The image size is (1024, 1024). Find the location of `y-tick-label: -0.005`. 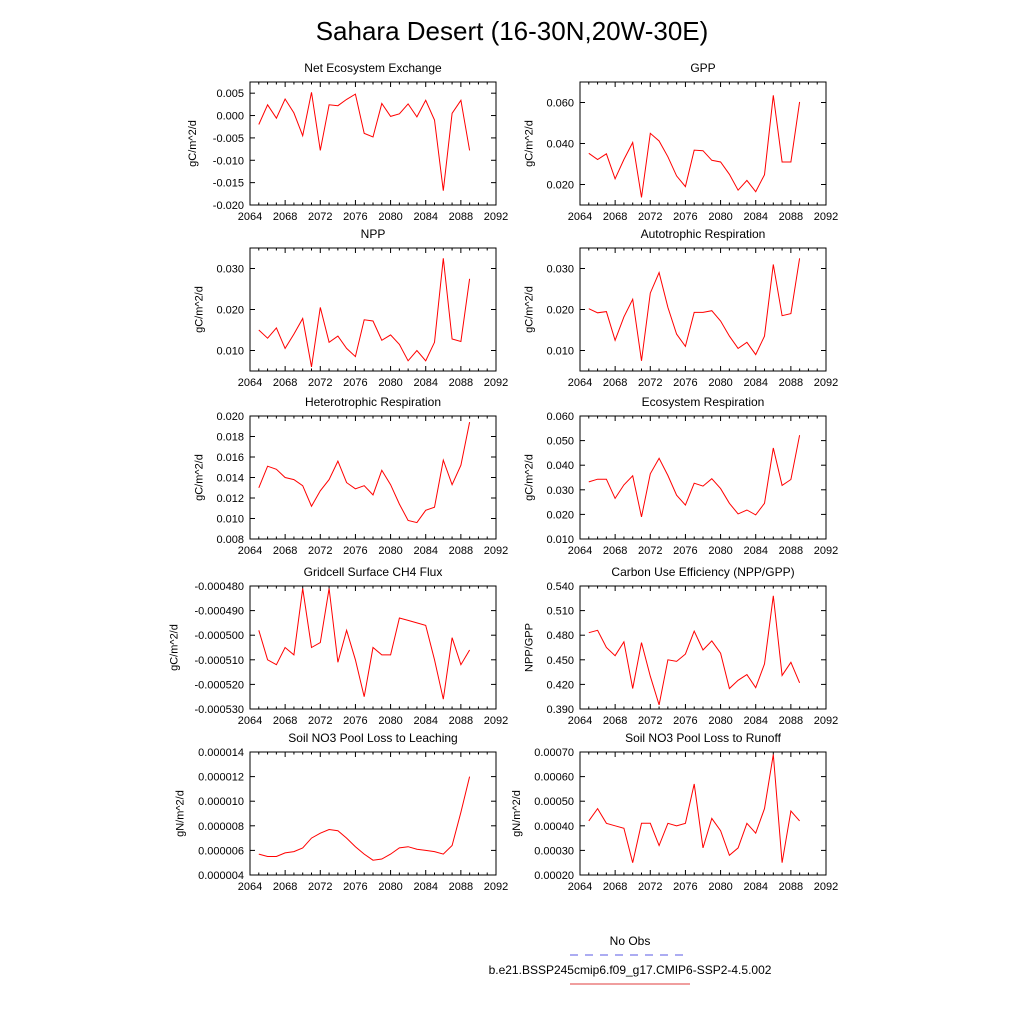

y-tick-label: -0.005 is located at coordinates (228, 139).